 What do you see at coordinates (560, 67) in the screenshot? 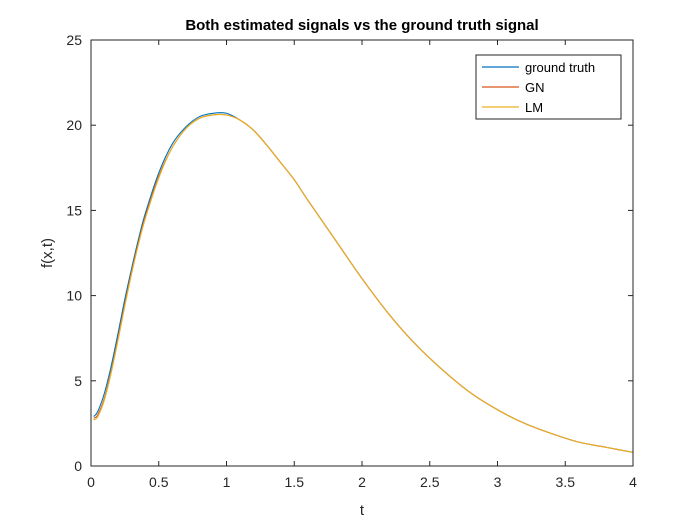
I see `legend-label-ground-truth: ground truth` at bounding box center [560, 67].